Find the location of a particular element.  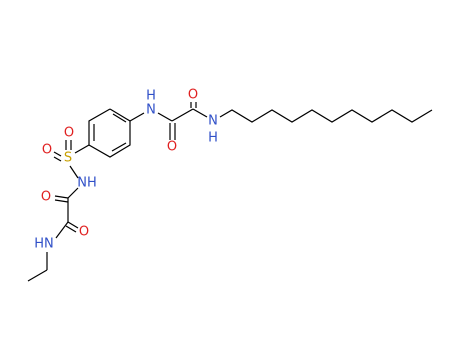

atom-label: S is located at coordinates (68, 158).